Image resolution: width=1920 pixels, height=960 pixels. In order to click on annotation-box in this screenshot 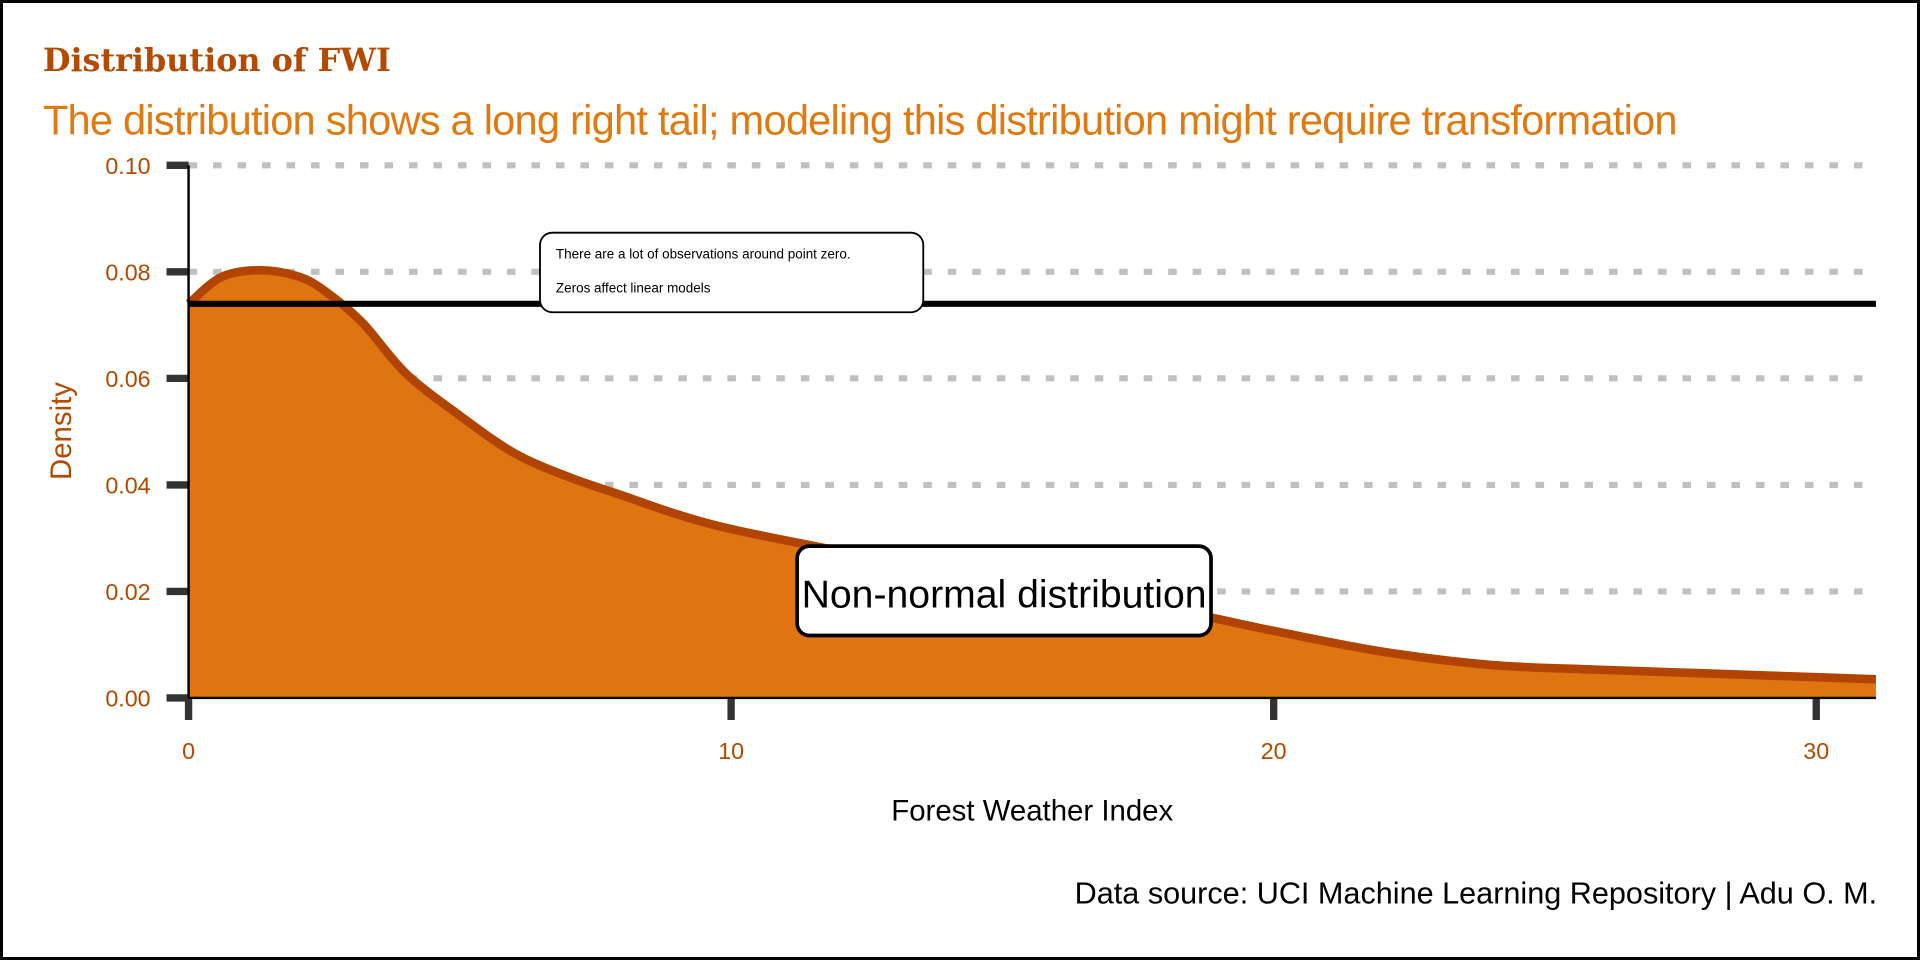, I will do `click(732, 272)`.